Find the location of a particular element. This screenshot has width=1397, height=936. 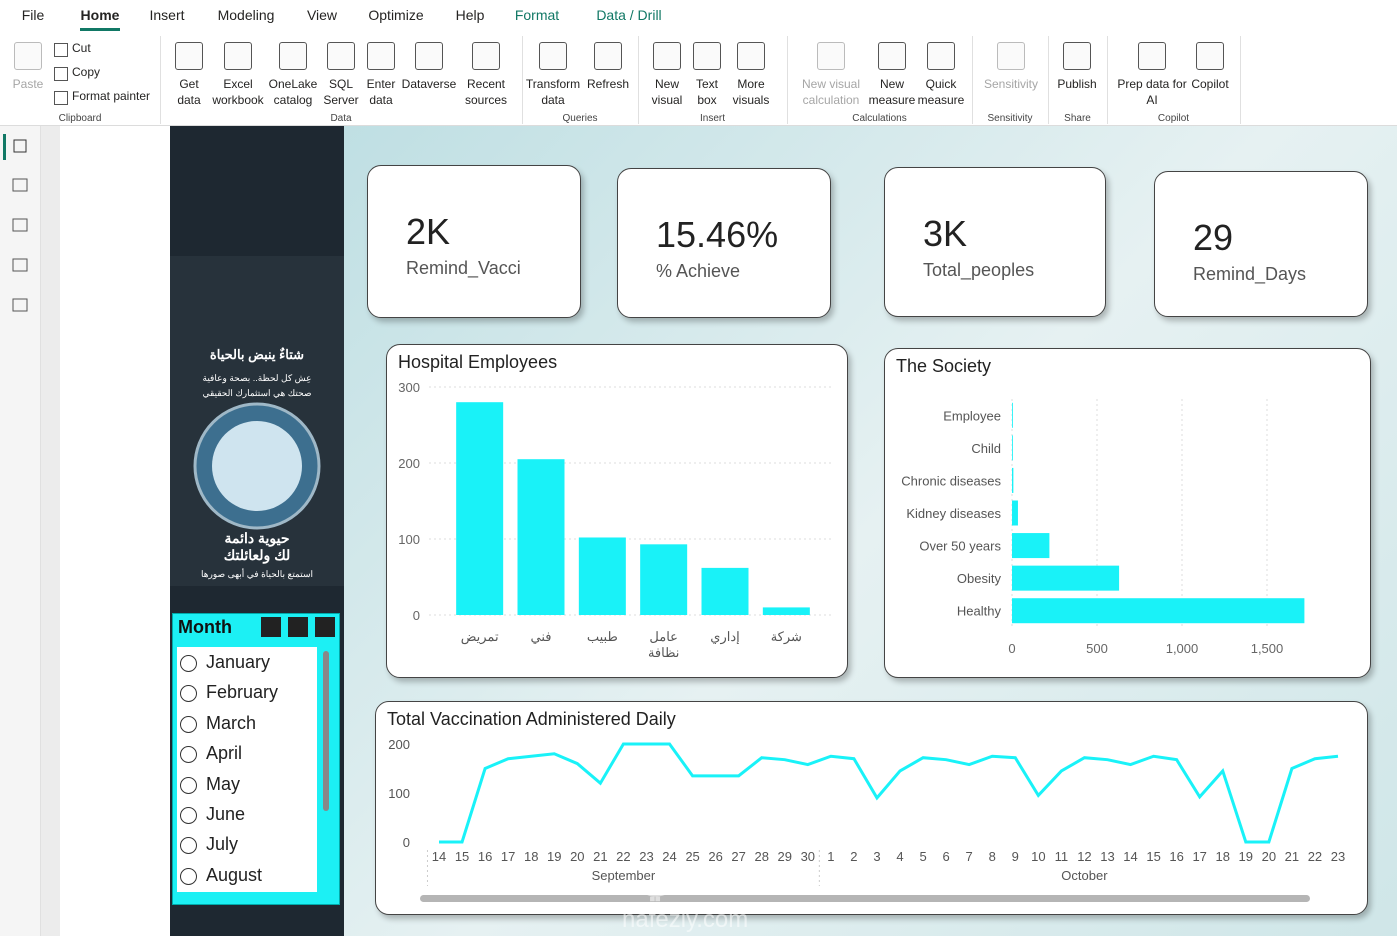

x-tick-label: 1 is located at coordinates (830, 856).